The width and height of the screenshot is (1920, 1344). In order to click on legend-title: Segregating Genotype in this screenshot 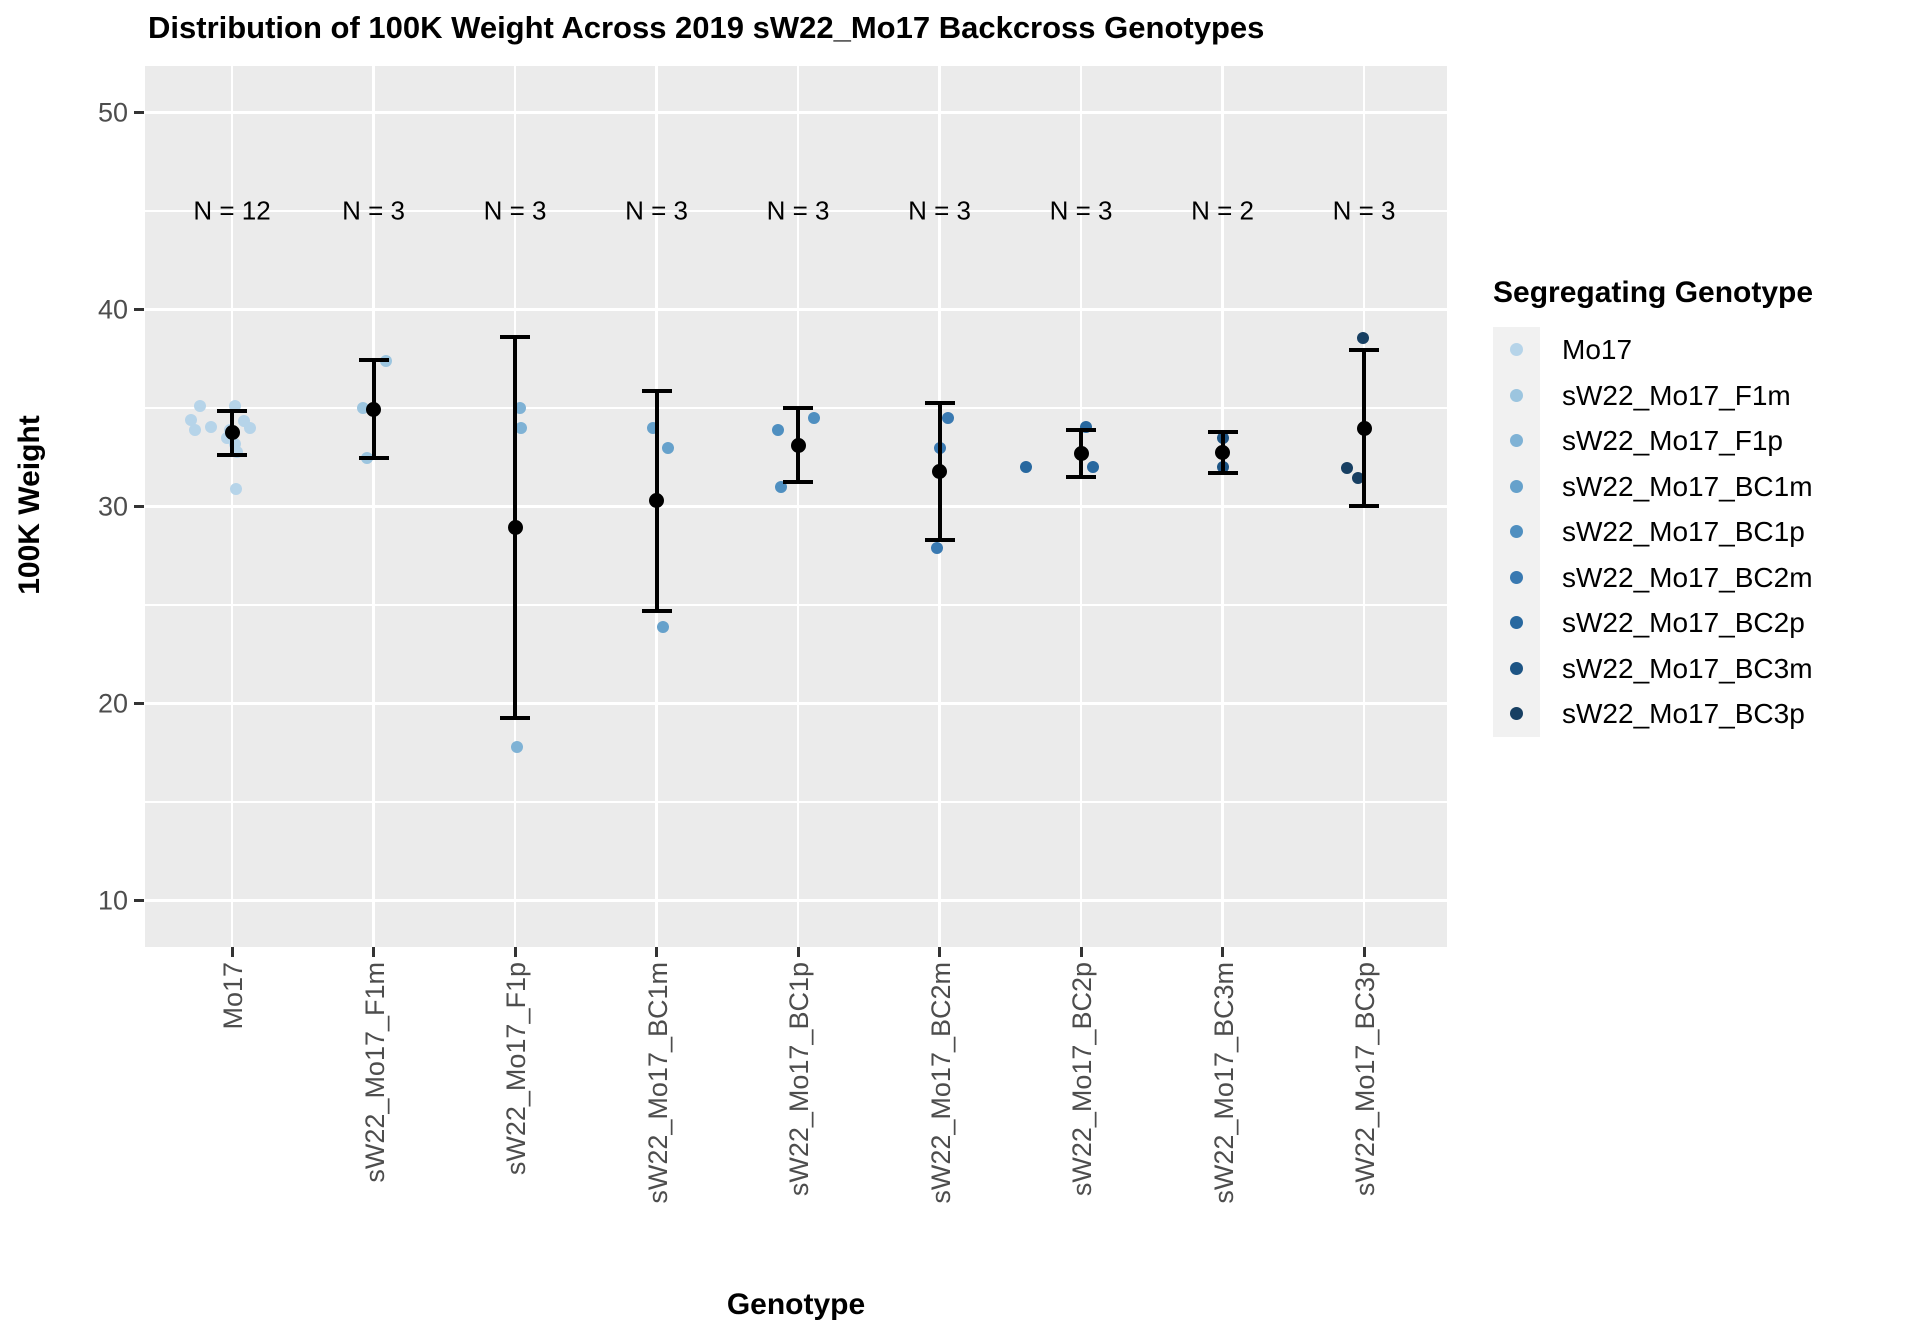, I will do `click(1653, 292)`.